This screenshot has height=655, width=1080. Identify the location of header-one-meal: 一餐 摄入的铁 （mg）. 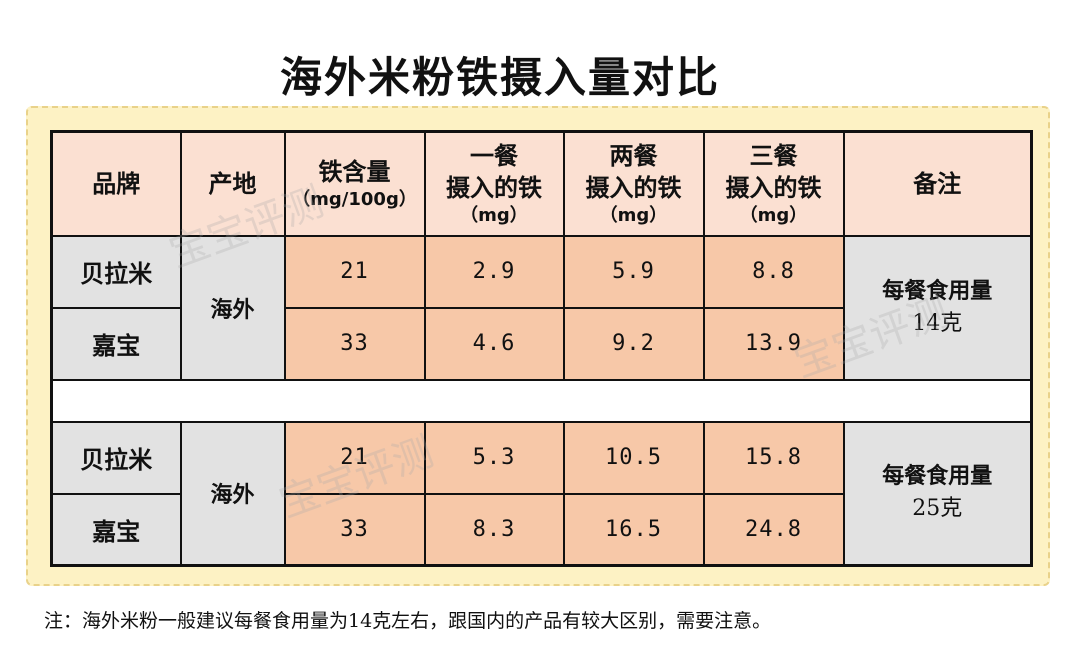
(494, 183).